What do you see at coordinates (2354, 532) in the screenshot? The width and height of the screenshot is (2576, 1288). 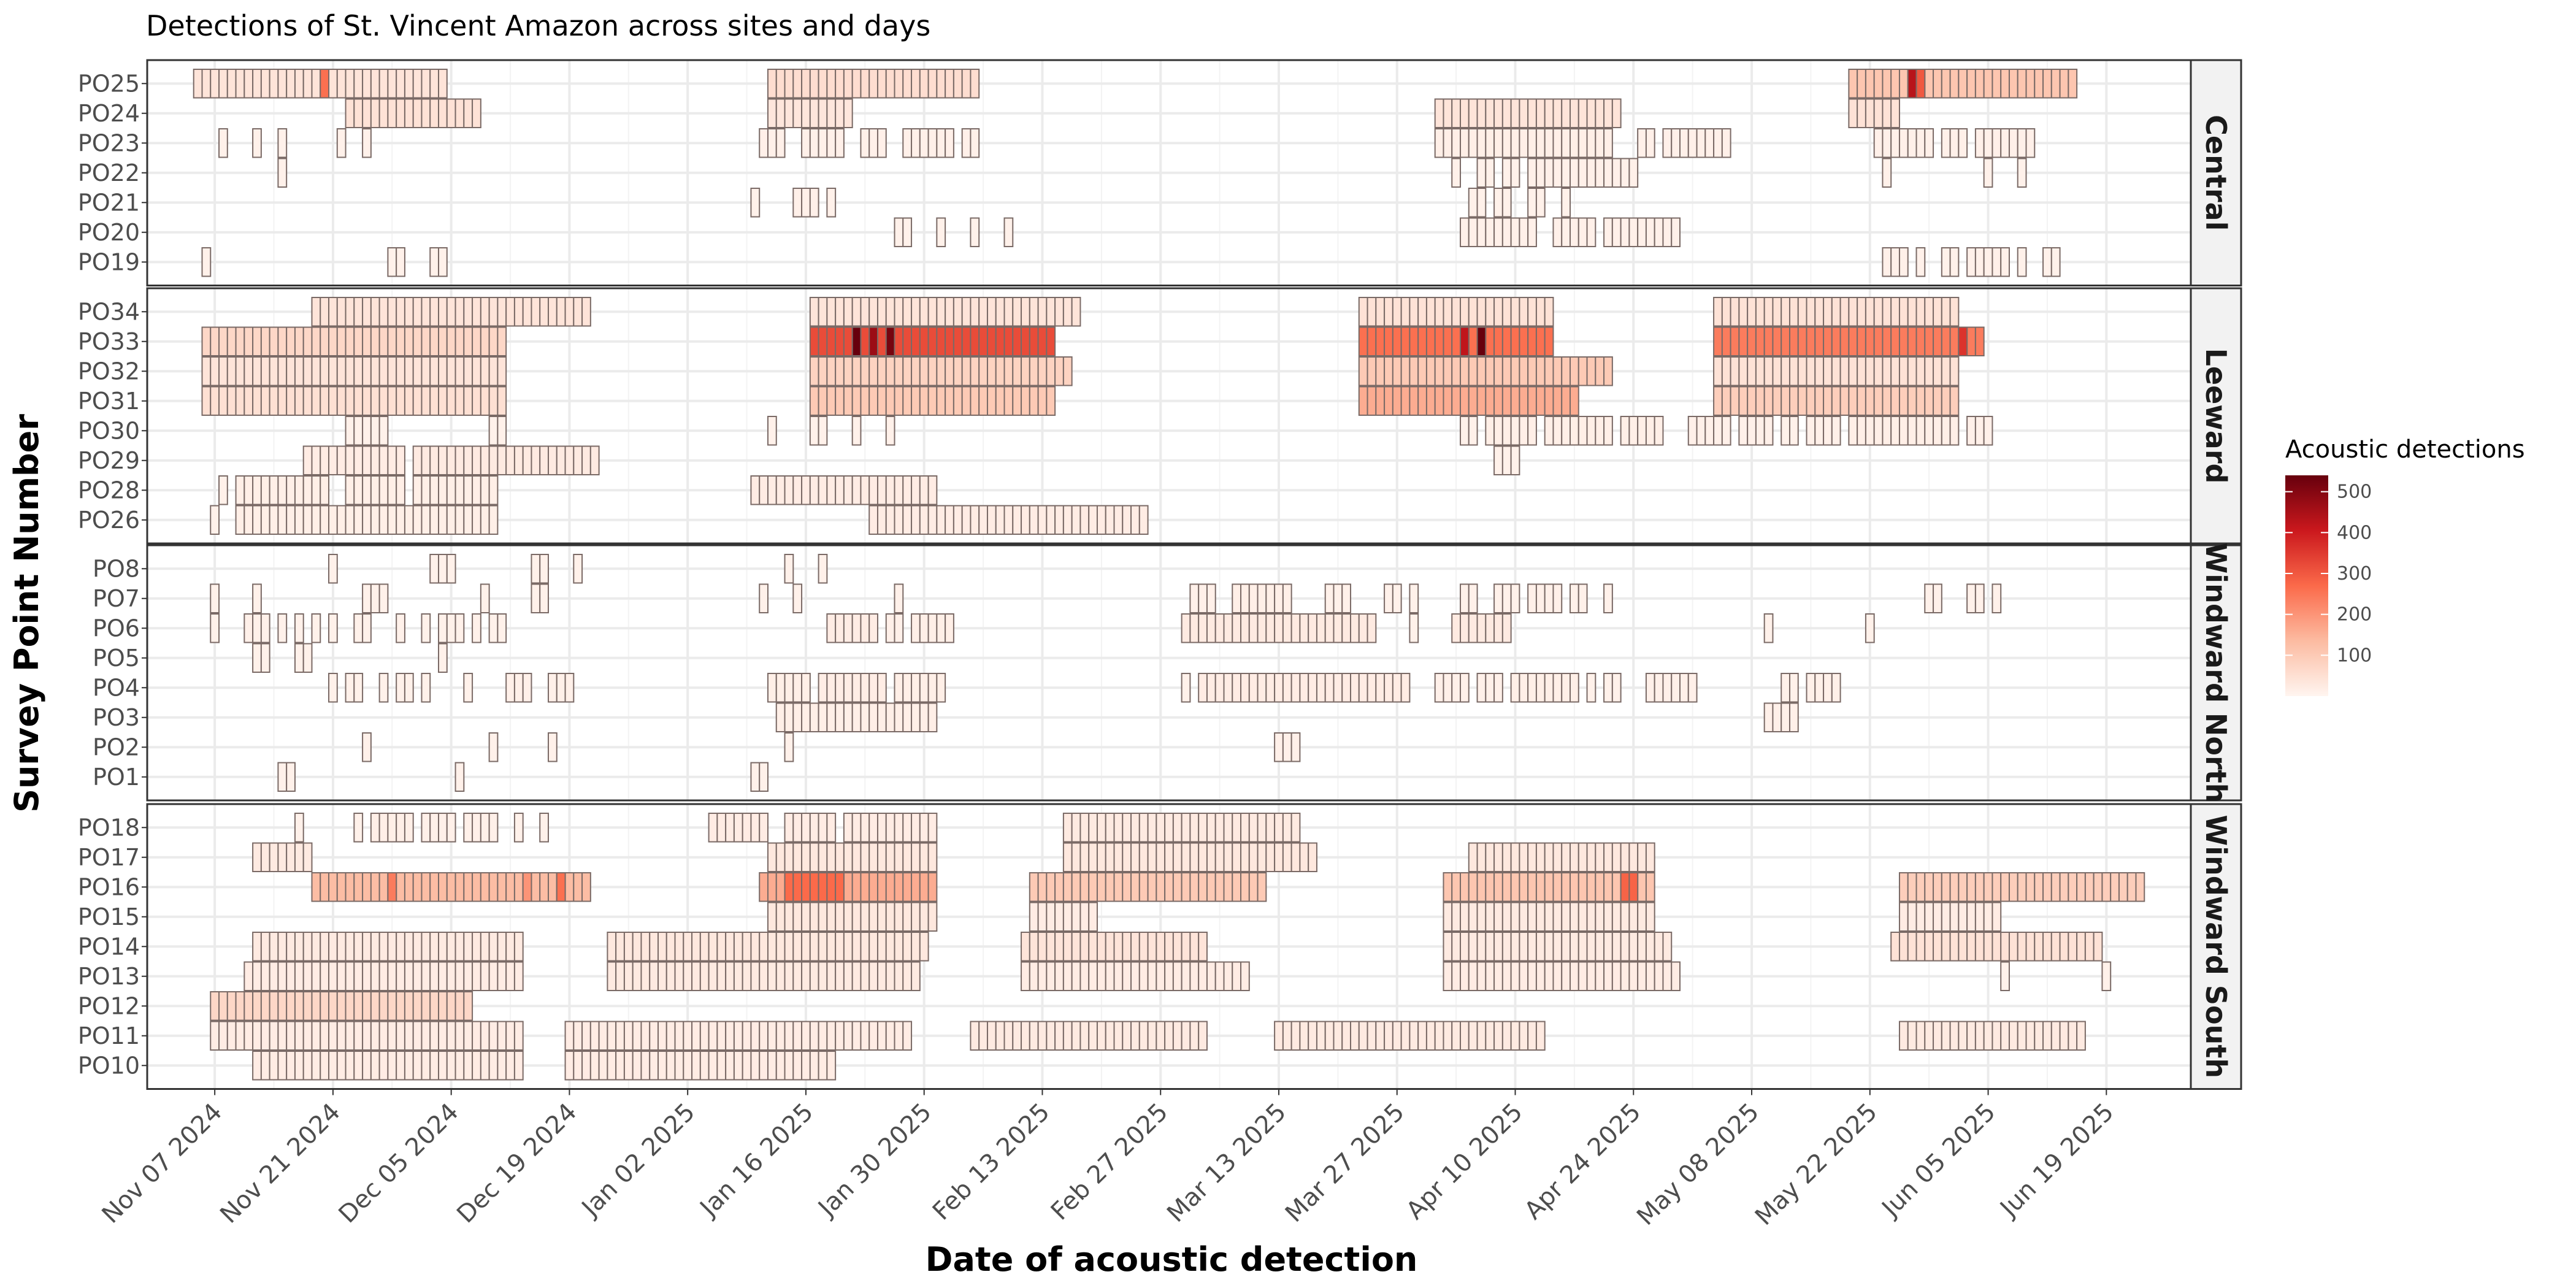 I see `legend-label: 400` at bounding box center [2354, 532].